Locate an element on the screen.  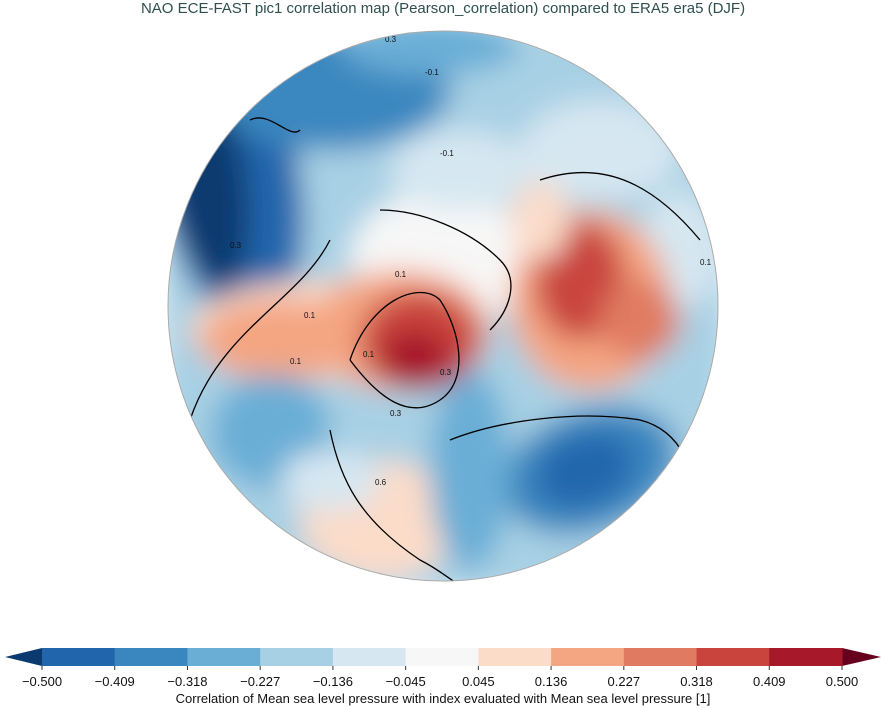
colorbar-under-arrow is located at coordinates (23, 657).